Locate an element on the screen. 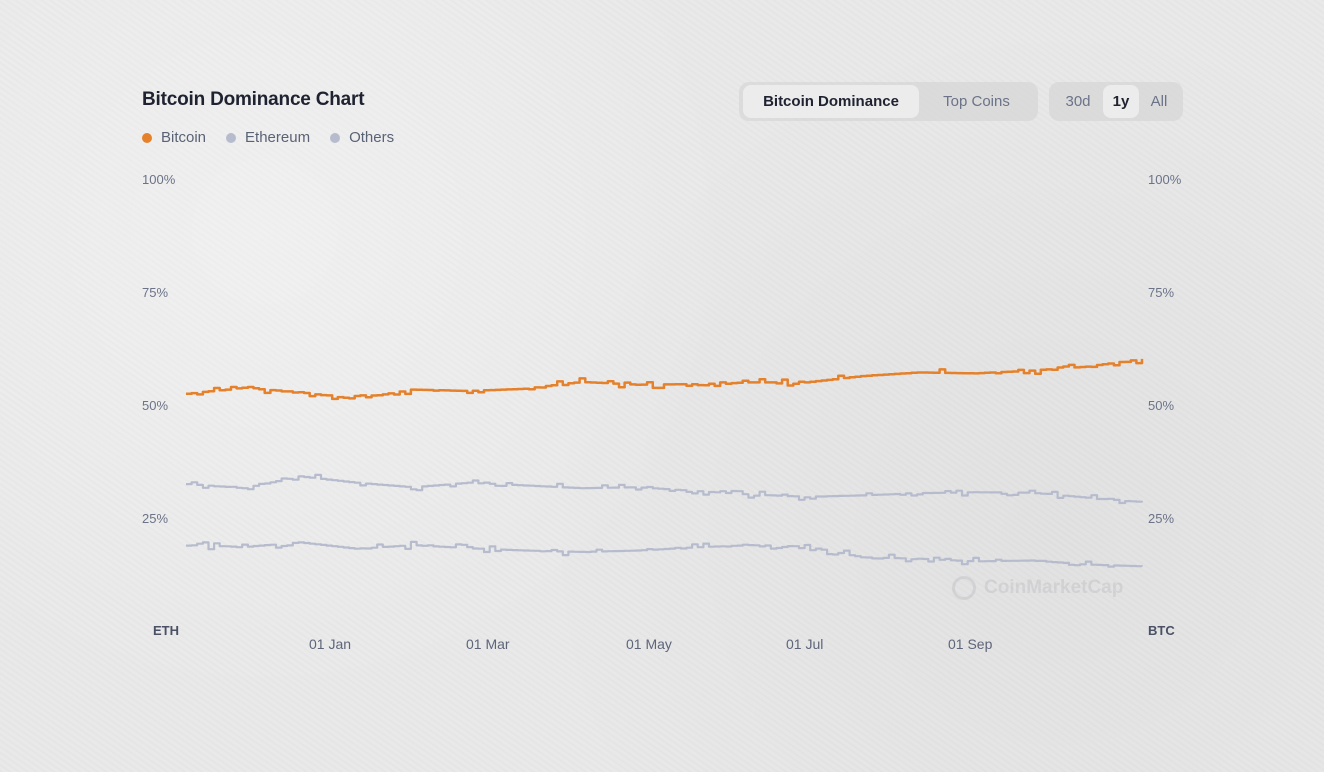 This screenshot has width=1324, height=772. y-axis-right-label: 50% is located at coordinates (1161, 405).